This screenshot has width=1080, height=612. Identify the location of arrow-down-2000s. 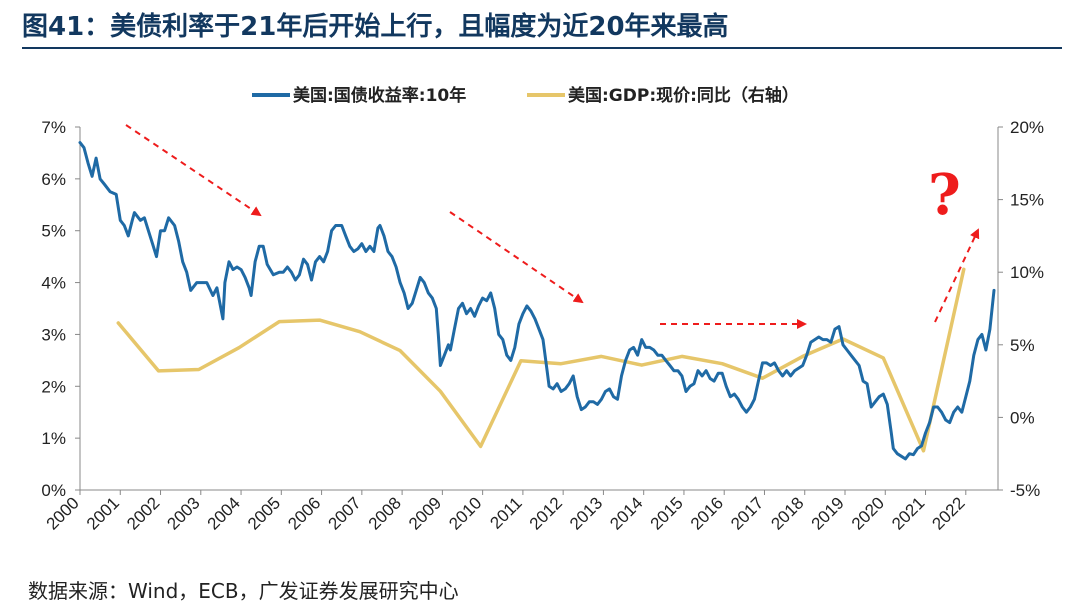
(193, 170).